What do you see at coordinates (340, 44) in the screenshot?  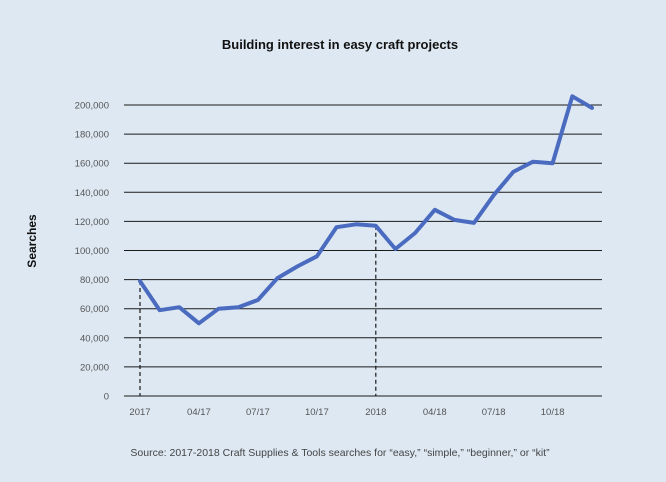 I see `chart-title: Building interest in easy craft projects` at bounding box center [340, 44].